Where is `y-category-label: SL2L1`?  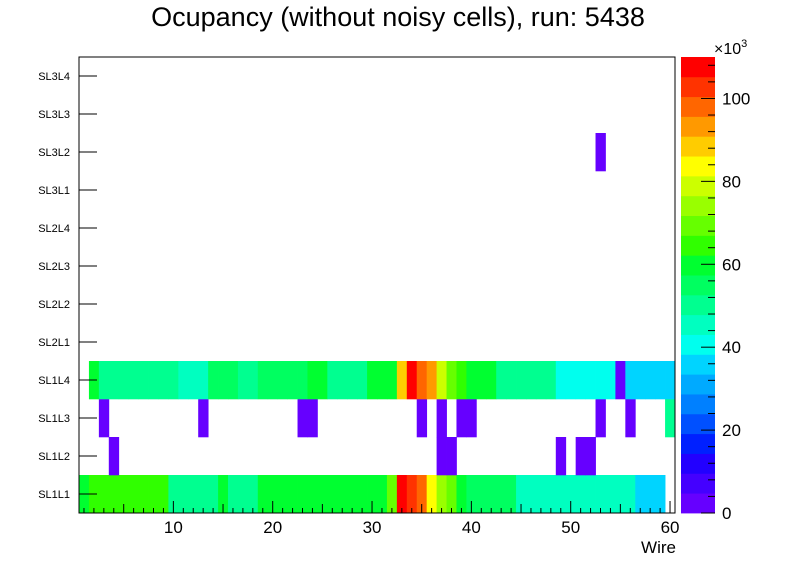
y-category-label: SL2L1 is located at coordinates (54, 343).